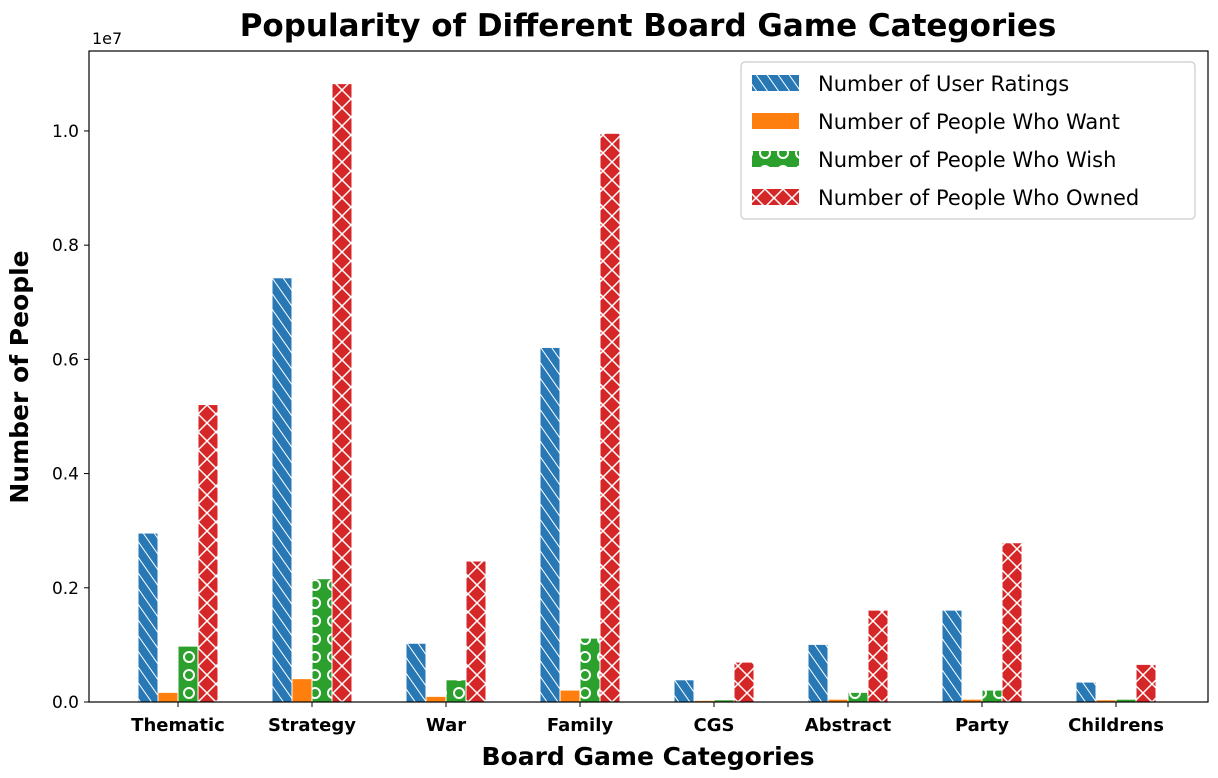  I want to click on y-tick-label: 0.4, so click(65, 475).